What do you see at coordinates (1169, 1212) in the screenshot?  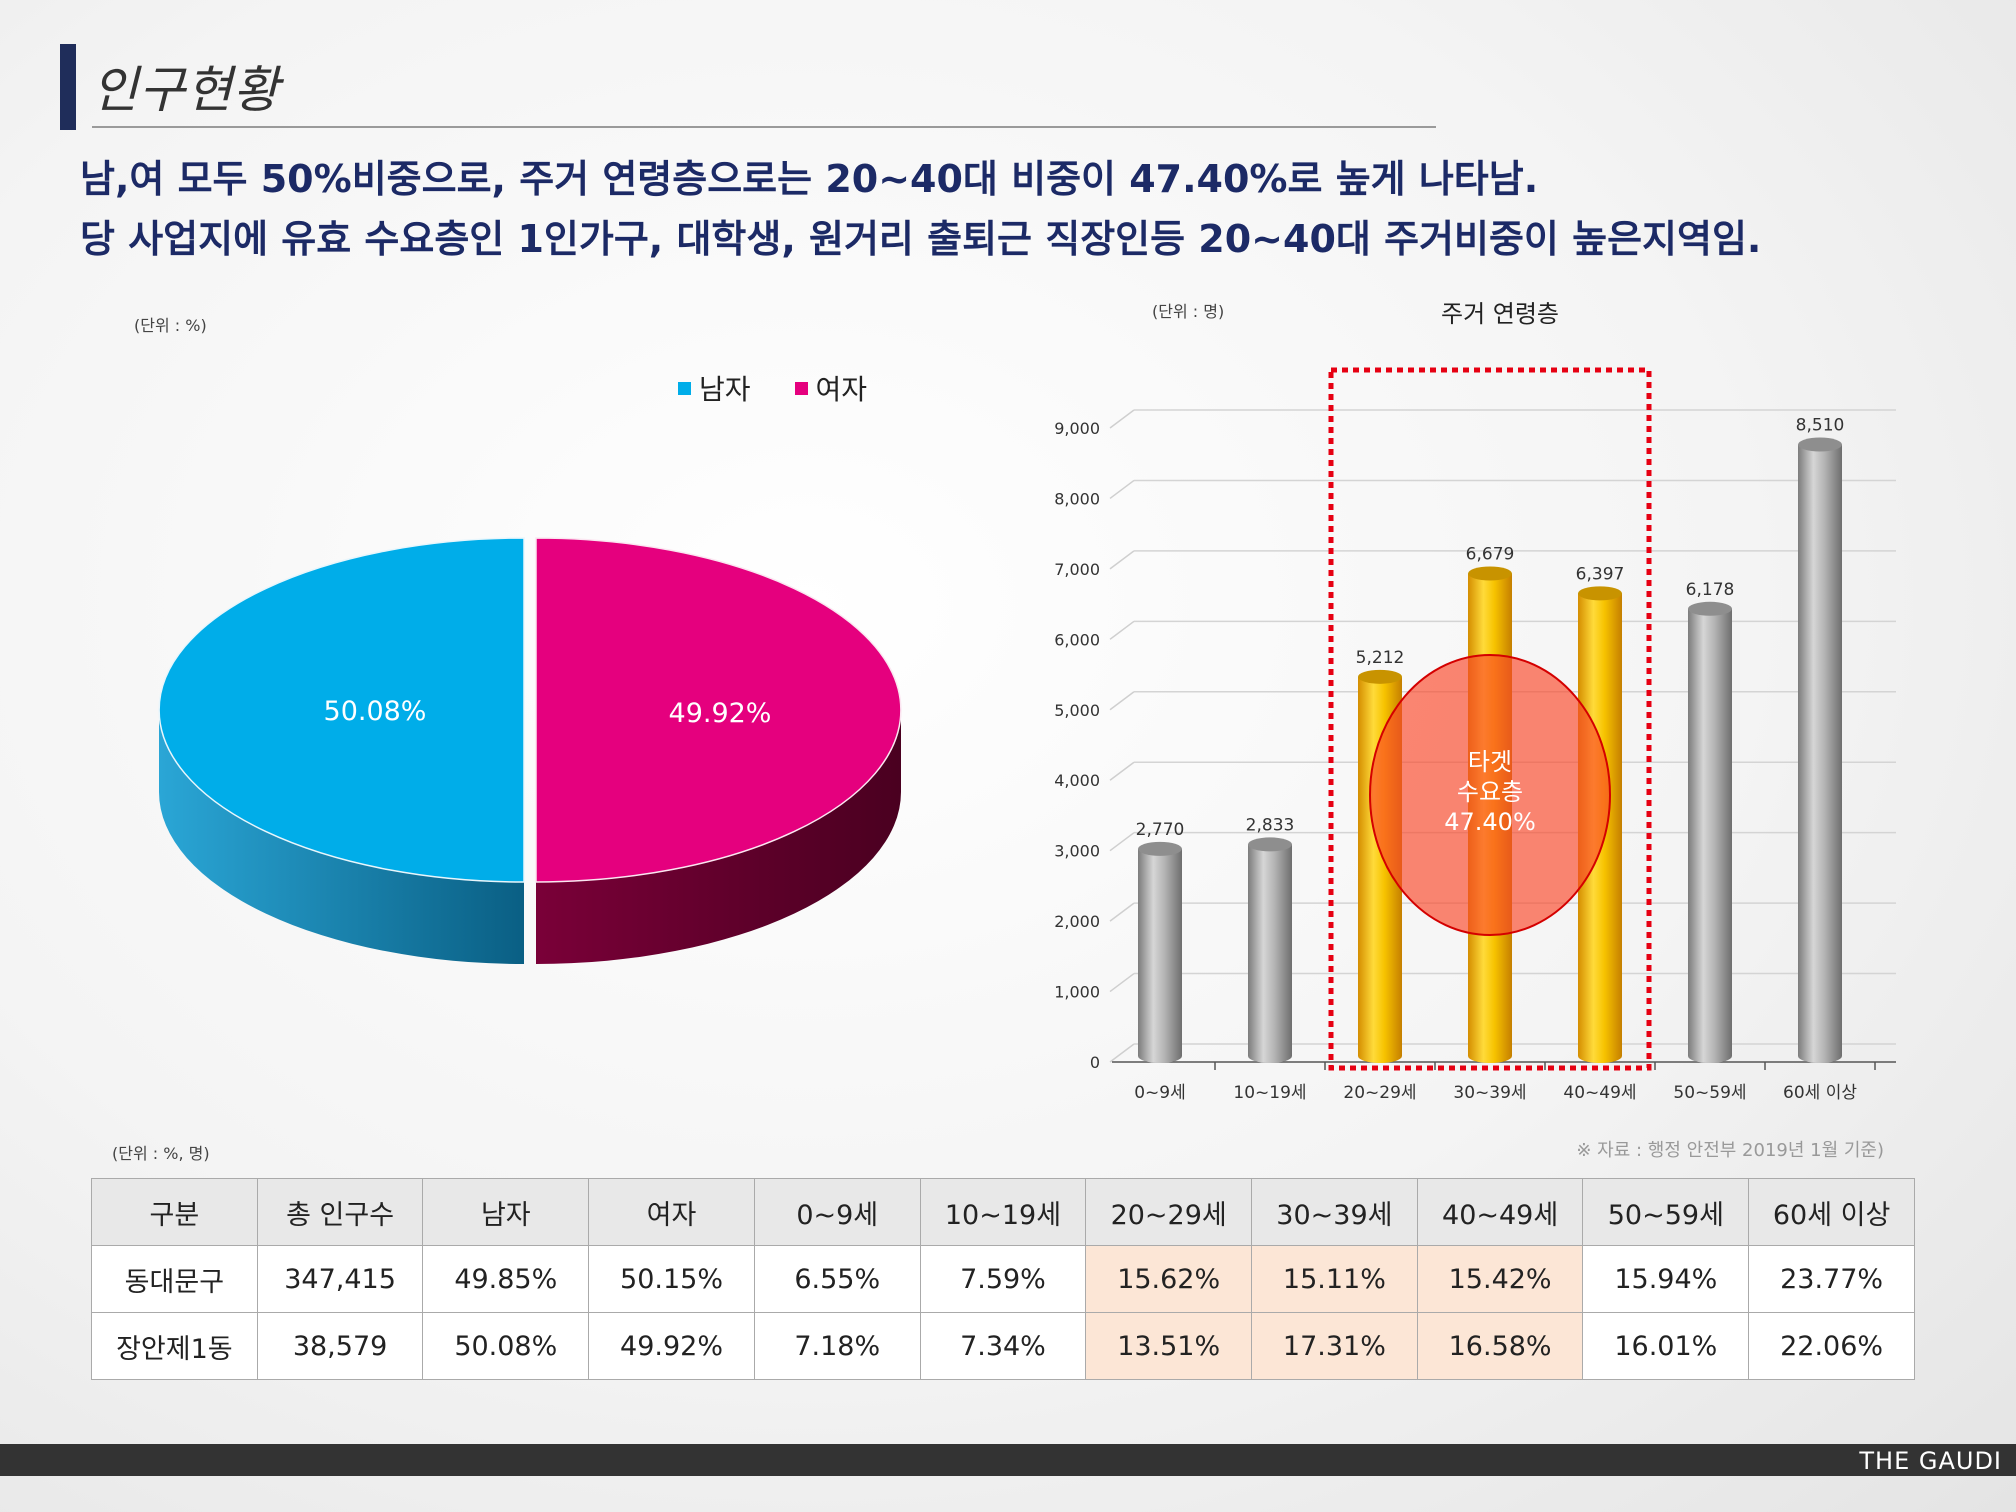 I see `table-header-cell: 20~29세` at bounding box center [1169, 1212].